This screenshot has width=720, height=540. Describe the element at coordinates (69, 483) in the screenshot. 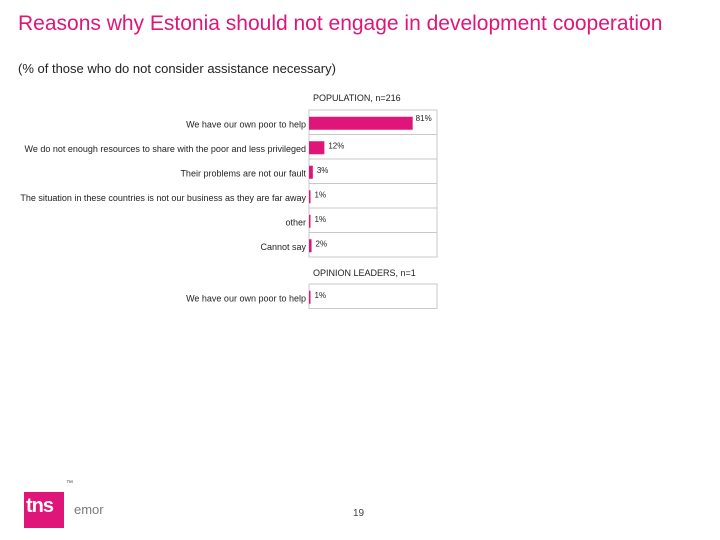

I see `logo-trademark: ™` at that location.